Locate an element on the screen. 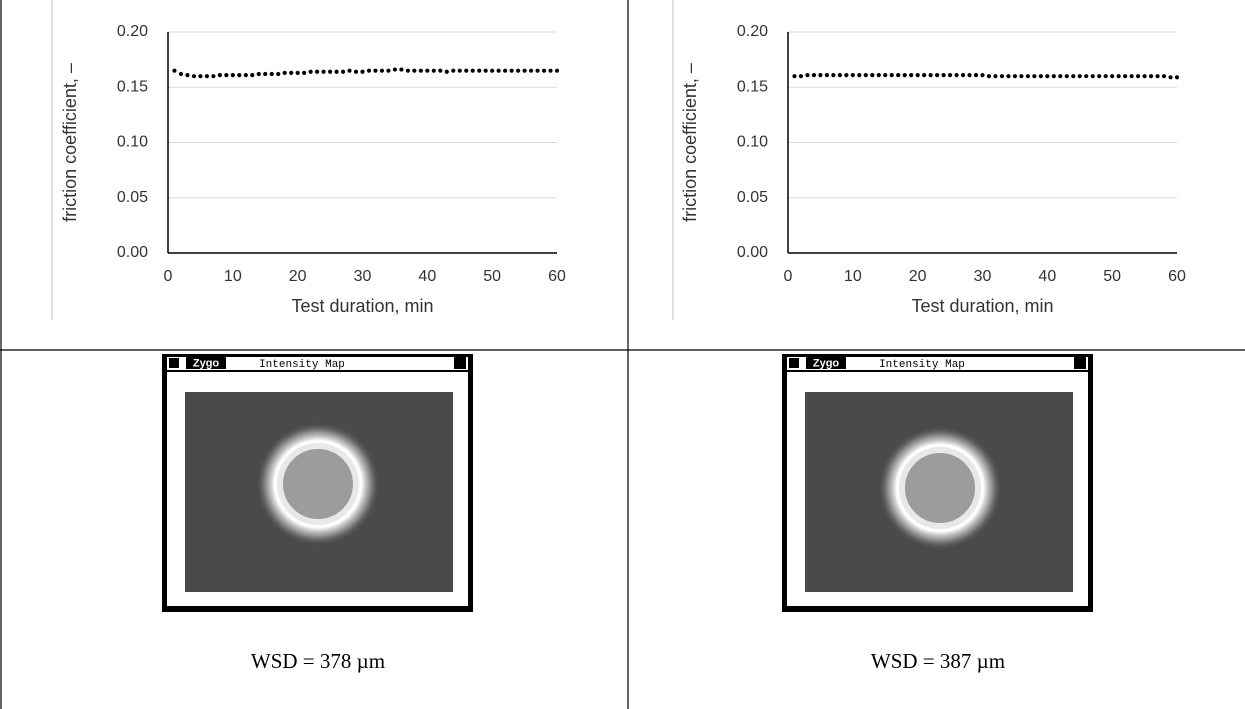 This screenshot has width=1245, height=709. resize-icon is located at coordinates (460, 363).